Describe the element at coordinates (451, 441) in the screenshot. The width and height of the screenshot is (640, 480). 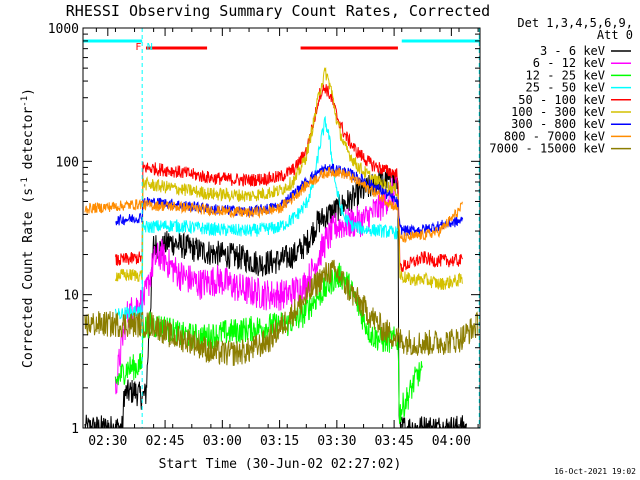
I see `x-tick-label: 04:00` at that location.